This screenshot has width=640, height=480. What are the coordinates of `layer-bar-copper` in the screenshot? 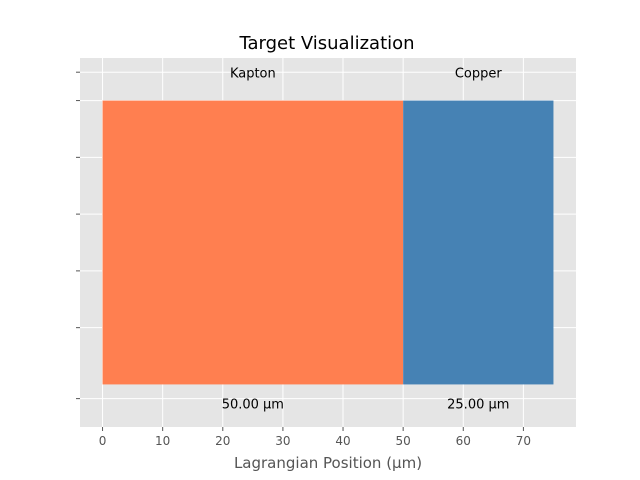 It's located at (478, 242).